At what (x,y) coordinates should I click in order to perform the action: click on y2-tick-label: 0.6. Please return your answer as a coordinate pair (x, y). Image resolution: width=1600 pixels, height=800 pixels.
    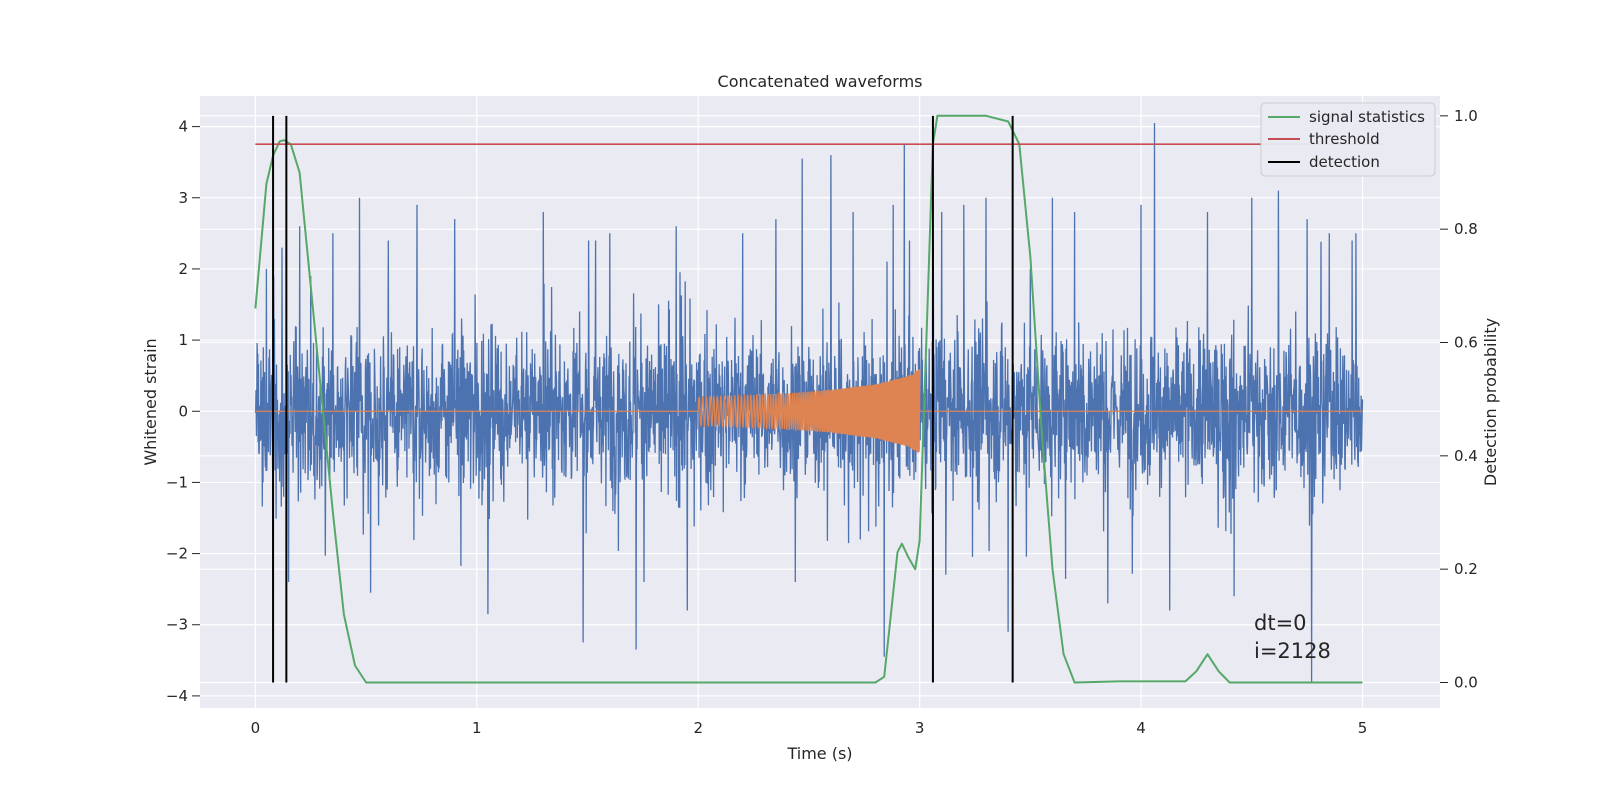
    Looking at the image, I should click on (1466, 343).